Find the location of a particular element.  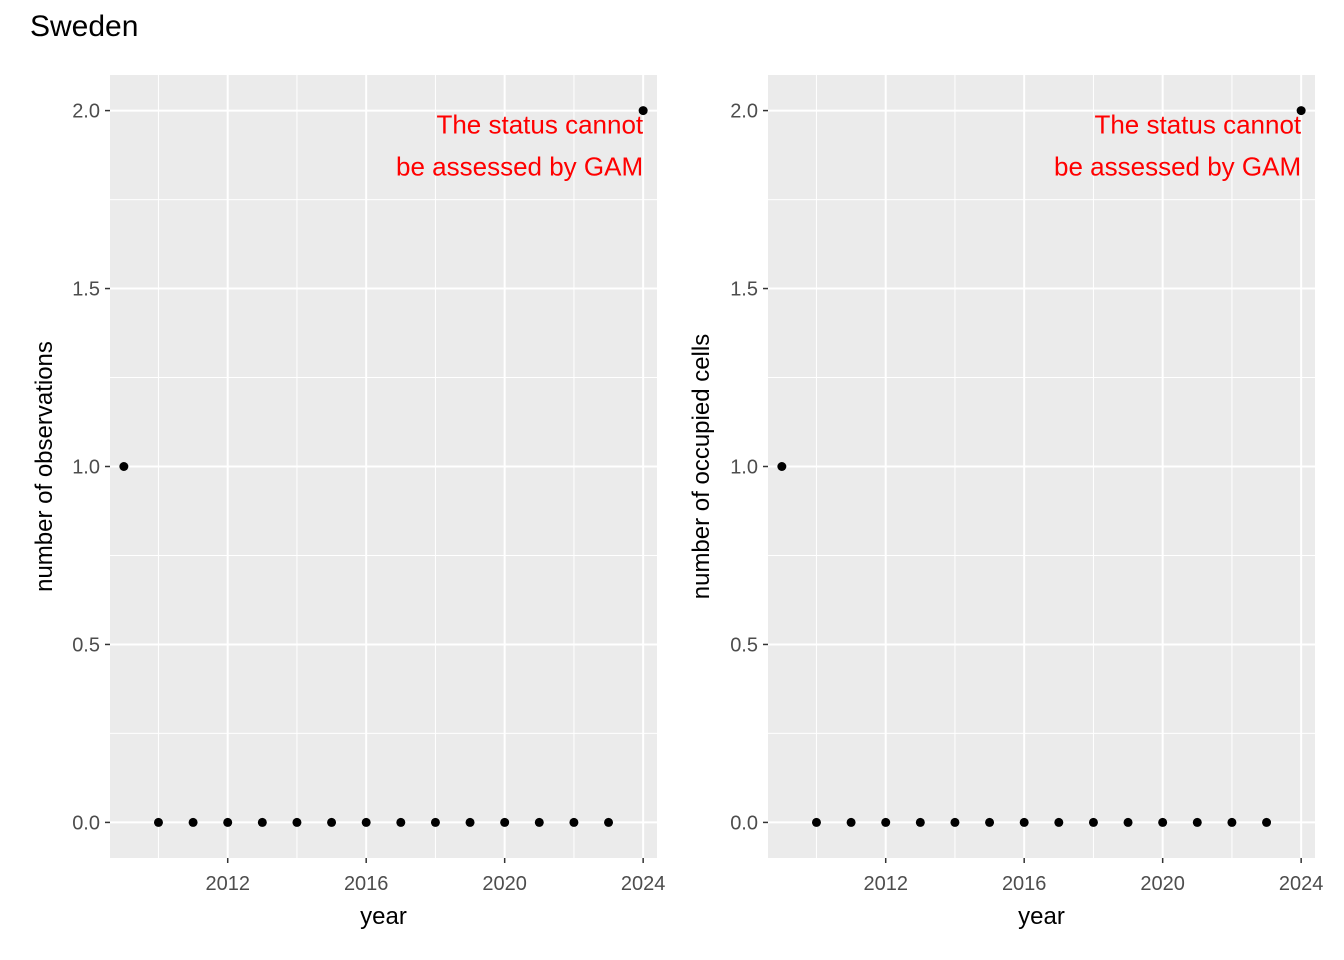

y-axis-title: number of occupied cells is located at coordinates (701, 466).